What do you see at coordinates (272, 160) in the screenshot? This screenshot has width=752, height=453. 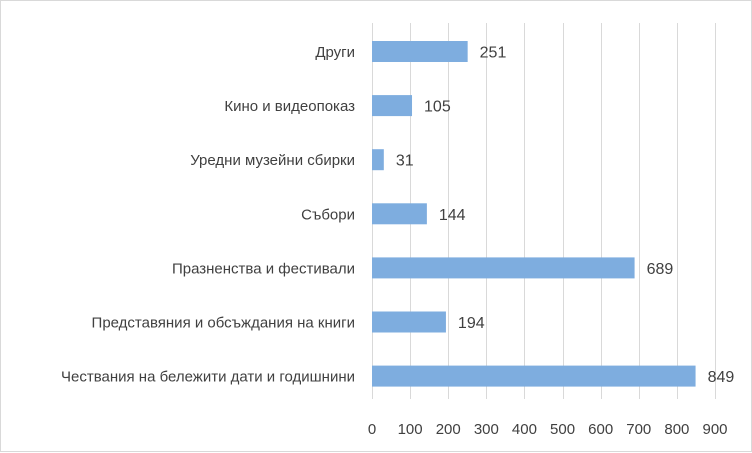 I see `category-label: Уредни музейни сбирки` at bounding box center [272, 160].